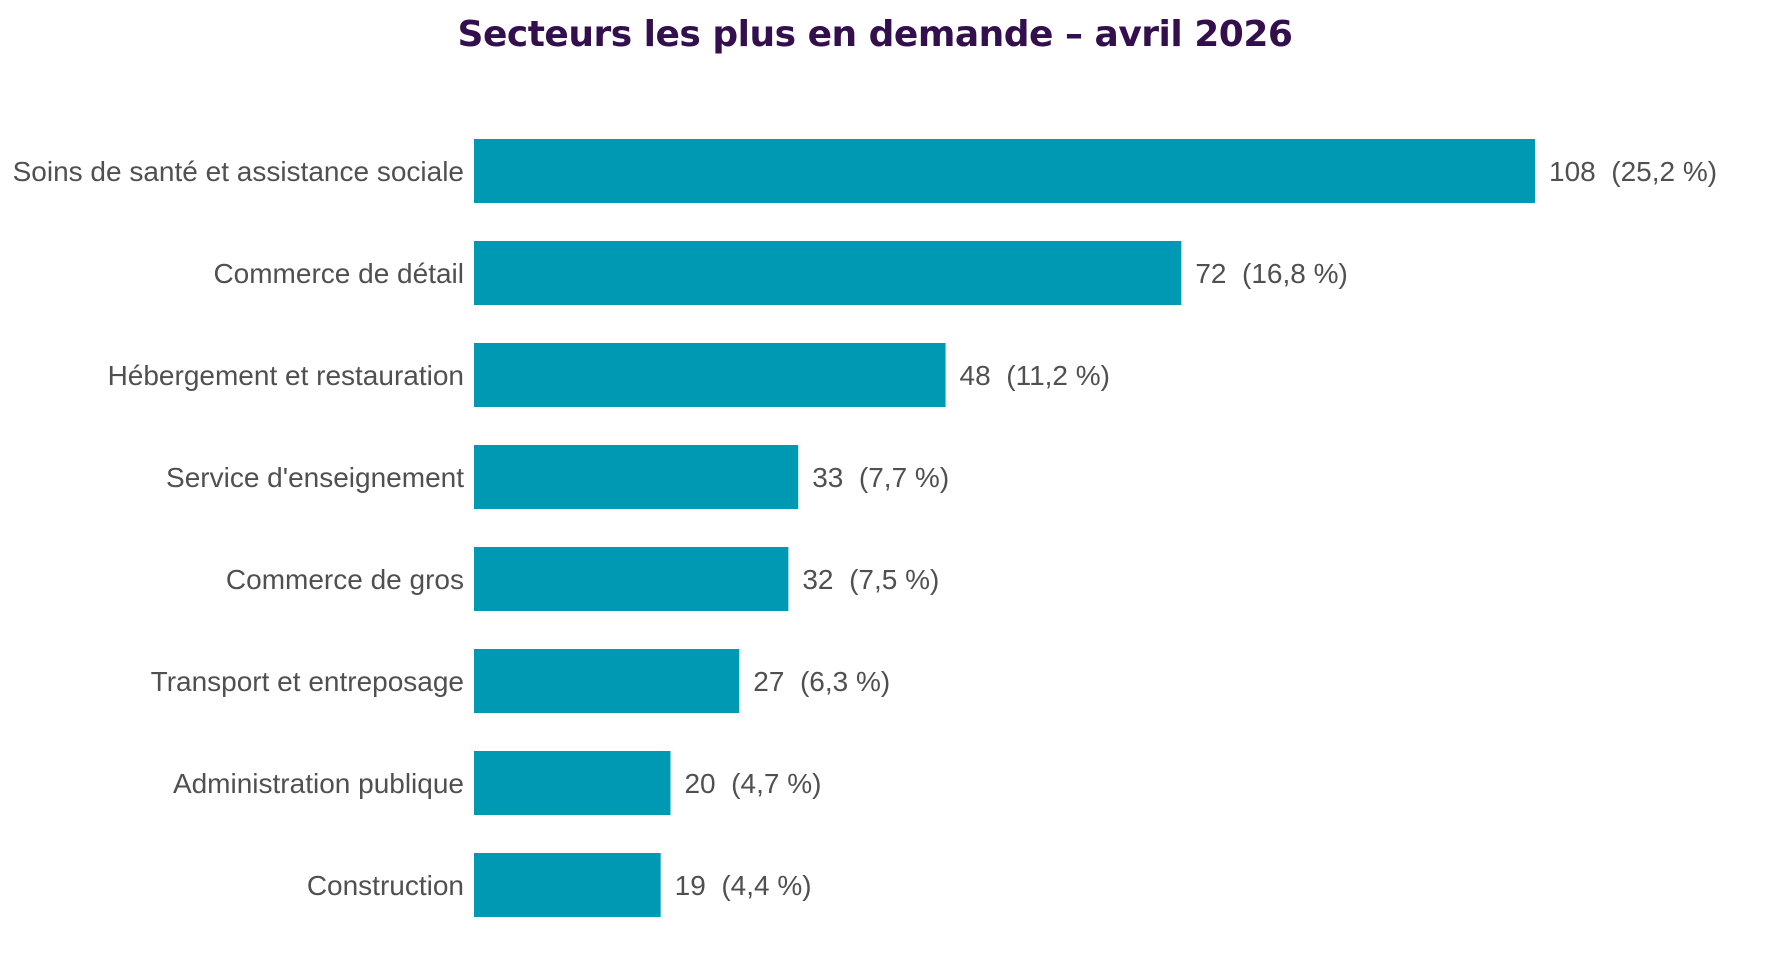 The height and width of the screenshot is (964, 1770). Describe the element at coordinates (1633, 171) in the screenshot. I see `data-label: 108 (25,2 %)` at that location.